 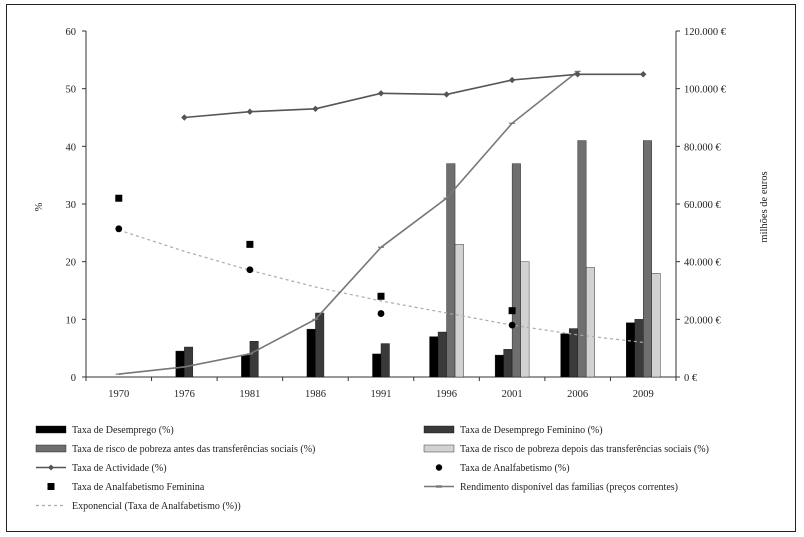 What do you see at coordinates (703, 147) in the screenshot?
I see `right-tick-label: 80.000 €` at bounding box center [703, 147].